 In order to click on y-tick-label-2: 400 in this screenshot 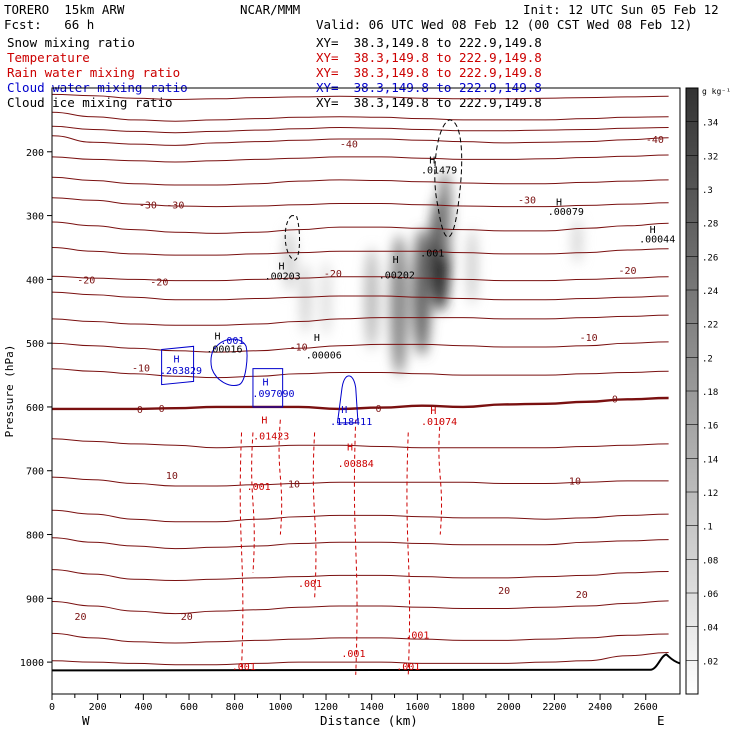, I will do `click(35, 280)`.